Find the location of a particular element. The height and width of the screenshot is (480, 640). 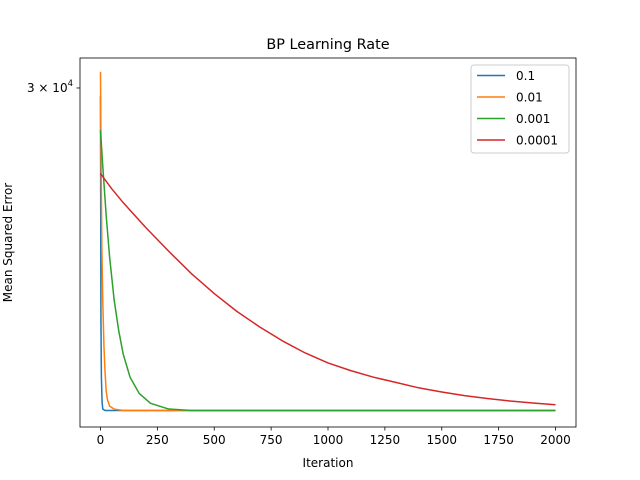

y-axis-label: Mean Squared Error is located at coordinates (8, 243).